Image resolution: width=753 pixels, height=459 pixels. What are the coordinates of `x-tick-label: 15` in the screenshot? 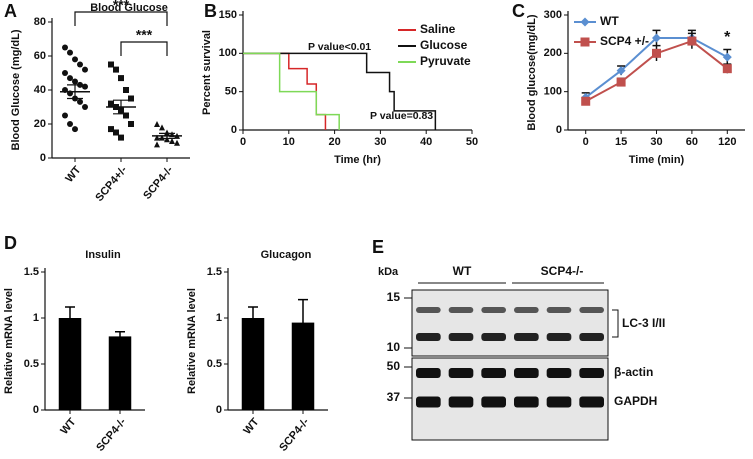 It's located at (621, 142).